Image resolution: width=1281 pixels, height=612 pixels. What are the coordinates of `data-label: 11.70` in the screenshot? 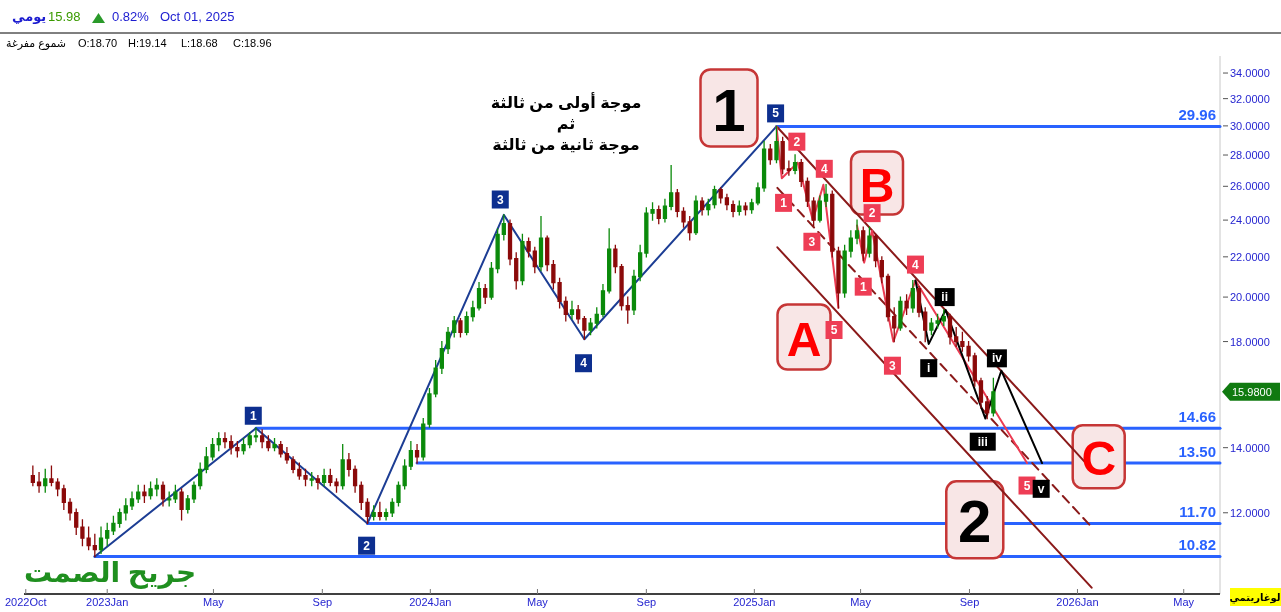 It's located at (1197, 512).